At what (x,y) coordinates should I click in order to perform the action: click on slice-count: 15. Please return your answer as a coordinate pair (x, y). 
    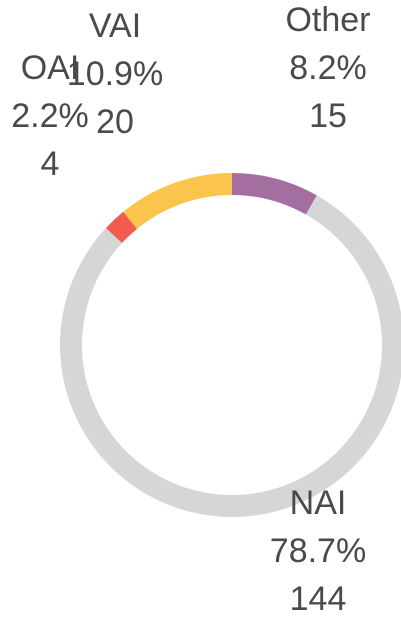
    Looking at the image, I should click on (328, 116).